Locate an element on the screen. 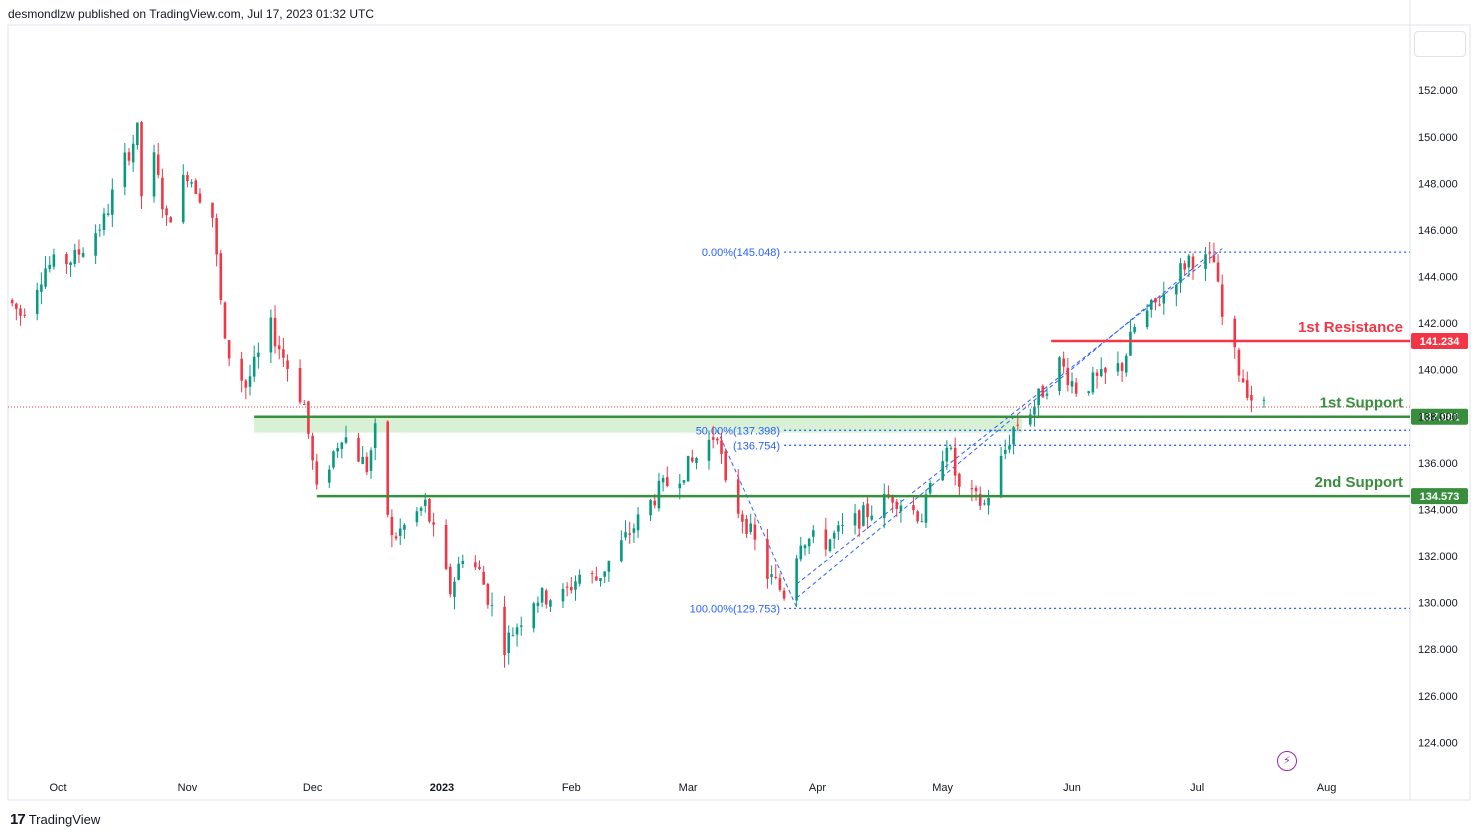  lightning-bolt-icon: ⚡ is located at coordinates (1287, 761).